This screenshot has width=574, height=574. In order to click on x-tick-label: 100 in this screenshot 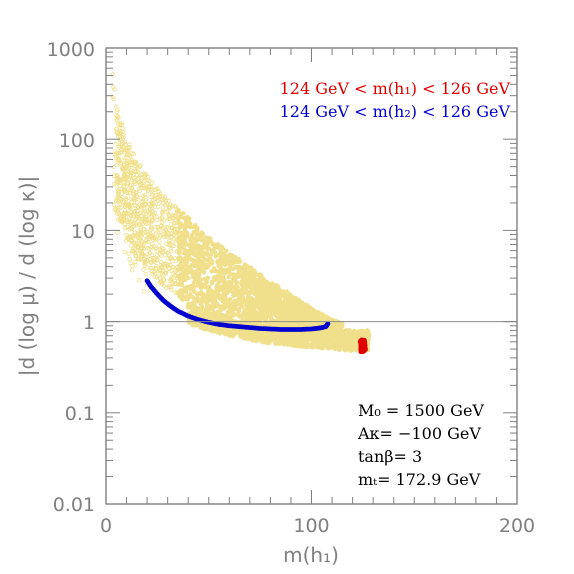, I will do `click(311, 526)`.